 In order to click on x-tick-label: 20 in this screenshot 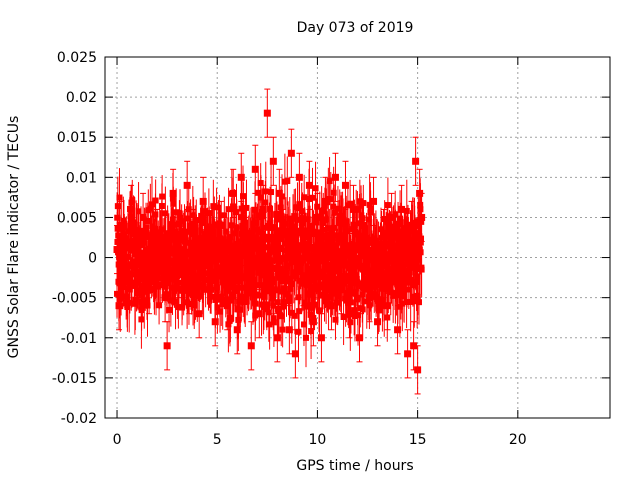, I will do `click(518, 440)`.